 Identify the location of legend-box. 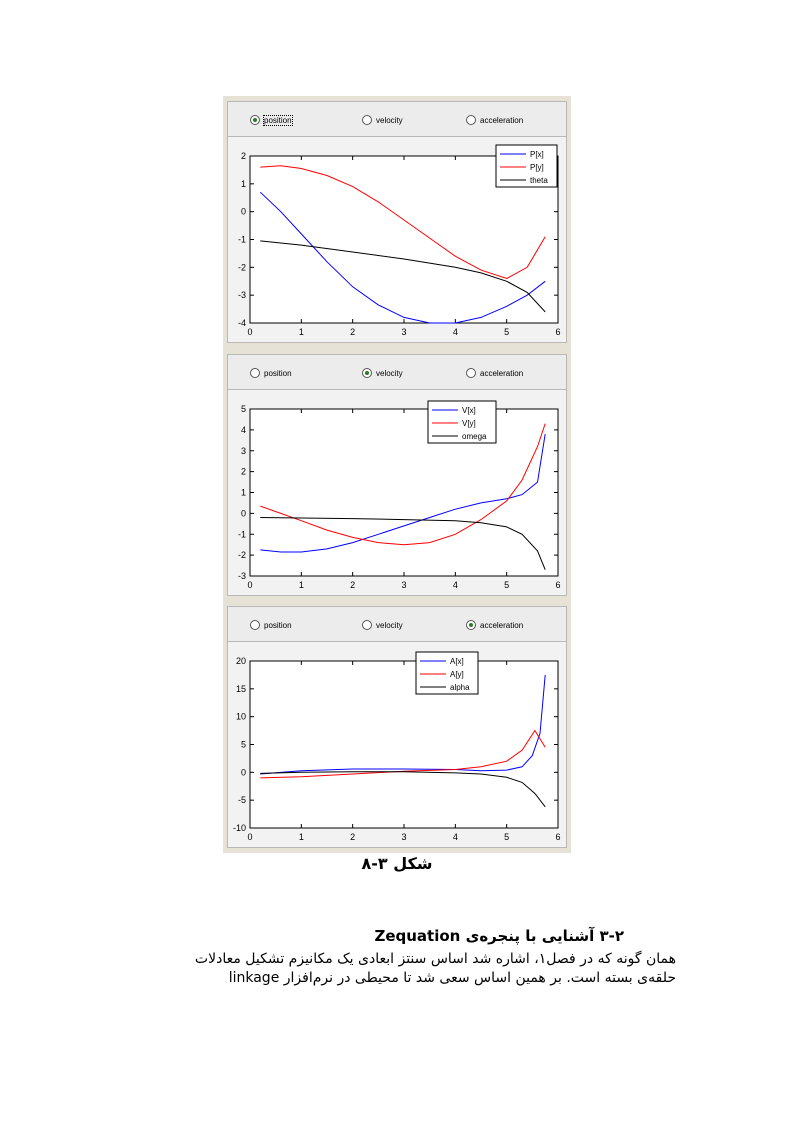
(526, 166).